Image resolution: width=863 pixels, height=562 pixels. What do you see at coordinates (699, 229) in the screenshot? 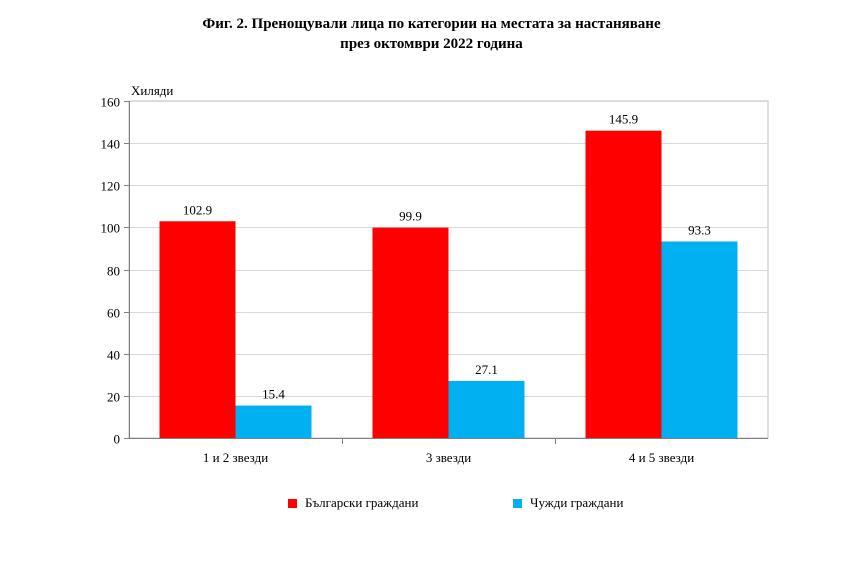
I see `data-label: 93.3` at bounding box center [699, 229].